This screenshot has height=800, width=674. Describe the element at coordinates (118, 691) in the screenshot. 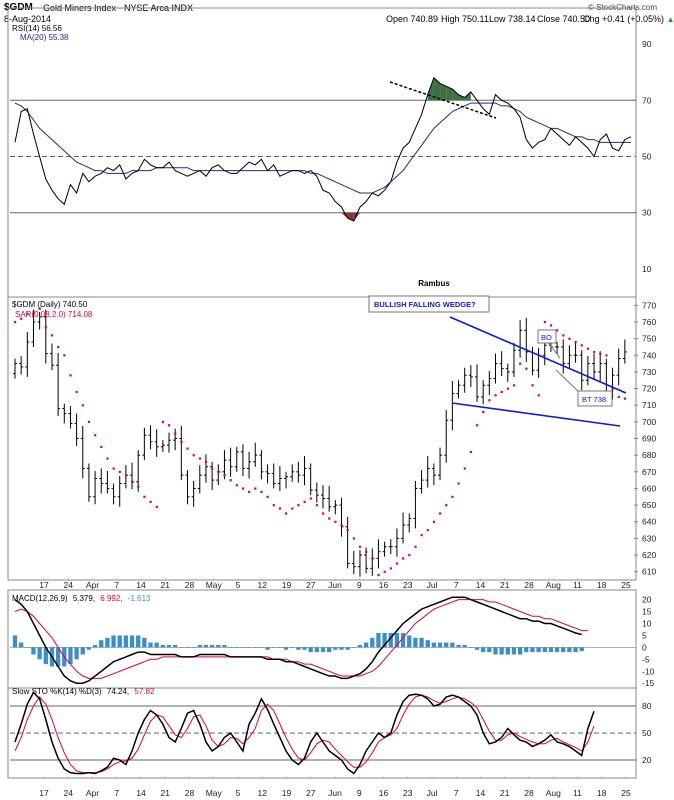

I see `sto-legend-k: 74.24,` at that location.